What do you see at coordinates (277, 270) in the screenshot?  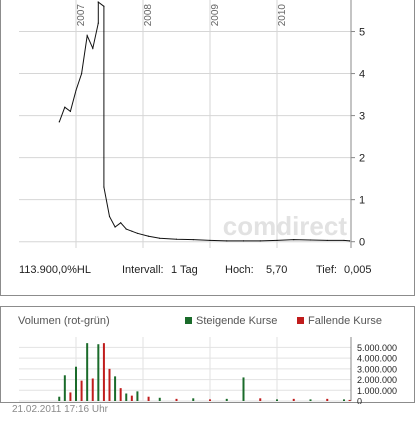 I see `high-value: 5,70` at bounding box center [277, 270].